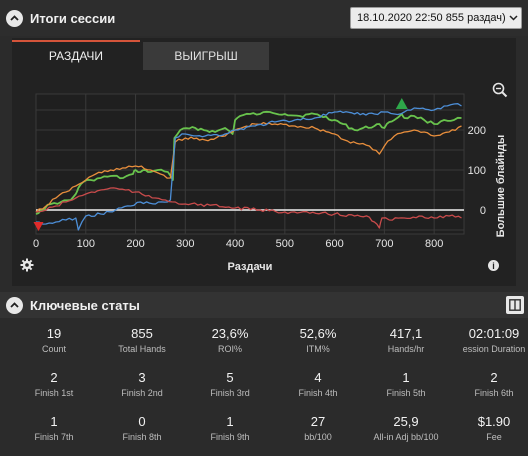  I want to click on stat-value: 52,6%, so click(318, 333).